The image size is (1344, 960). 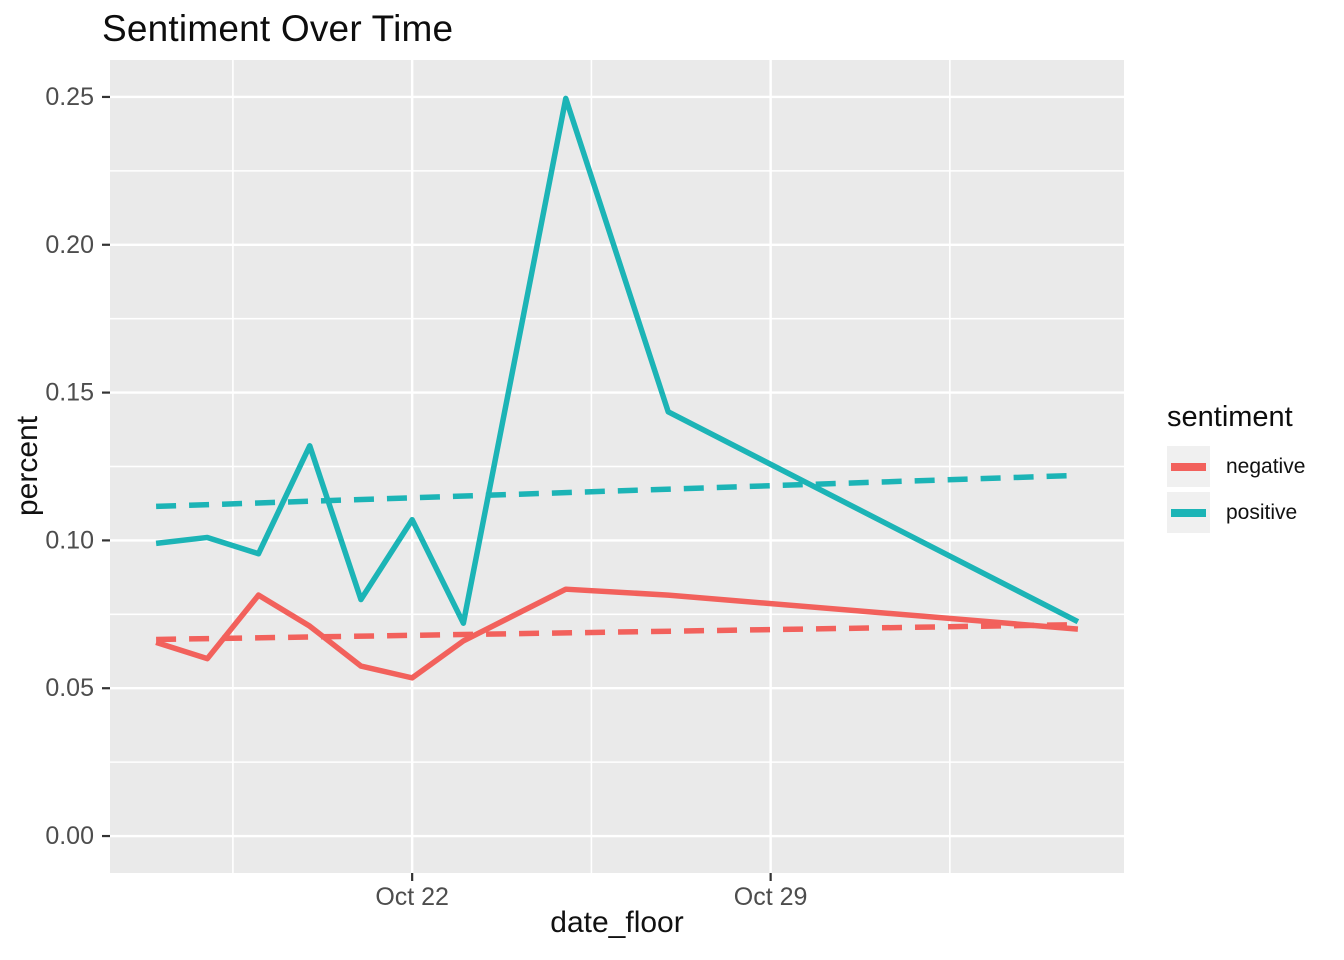 I want to click on legend-item-positive: positive, so click(x=1236, y=512).